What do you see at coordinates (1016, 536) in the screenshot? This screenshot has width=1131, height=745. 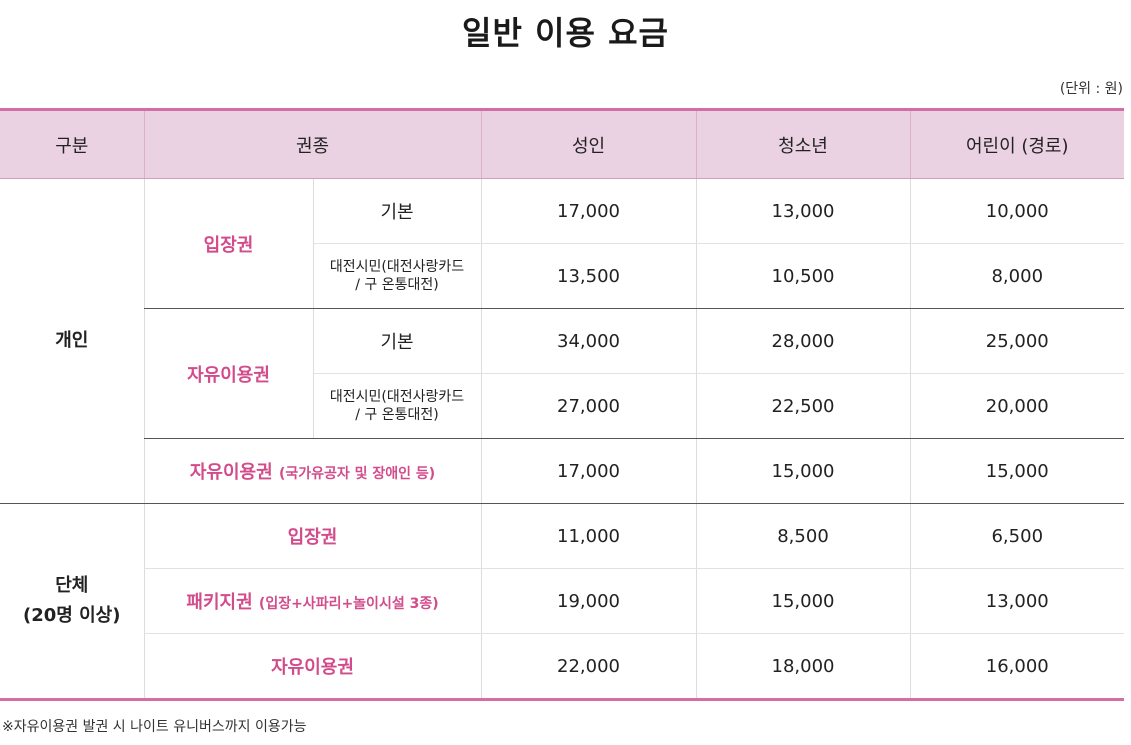 I see `price-child: 6,500` at bounding box center [1016, 536].